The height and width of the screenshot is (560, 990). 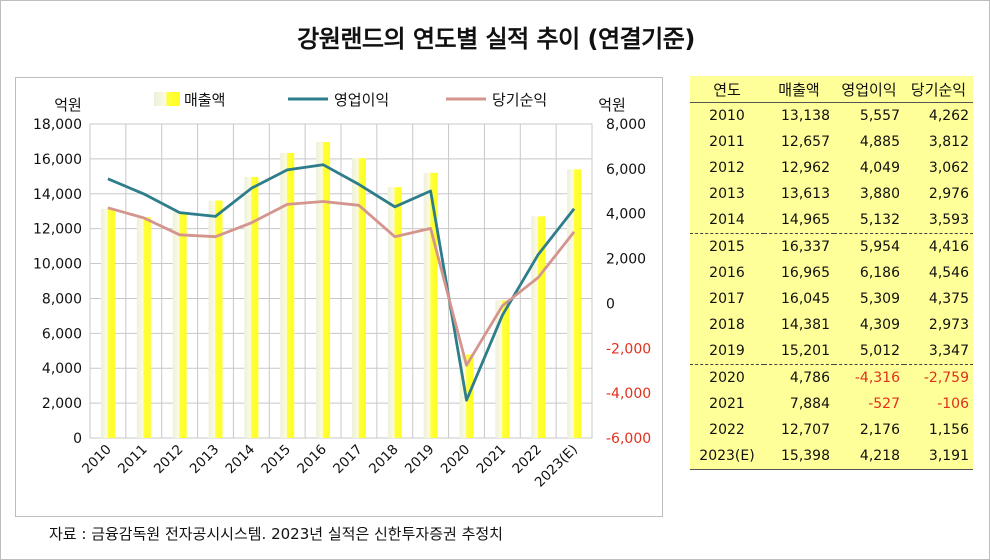 What do you see at coordinates (519, 100) in the screenshot?
I see `legend-label: 당기순익` at bounding box center [519, 100].